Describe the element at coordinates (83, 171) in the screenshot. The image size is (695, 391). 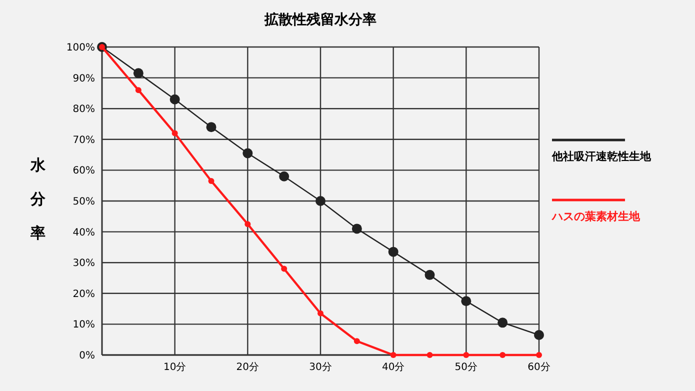
I see `y-tick-label: 60%` at that location.